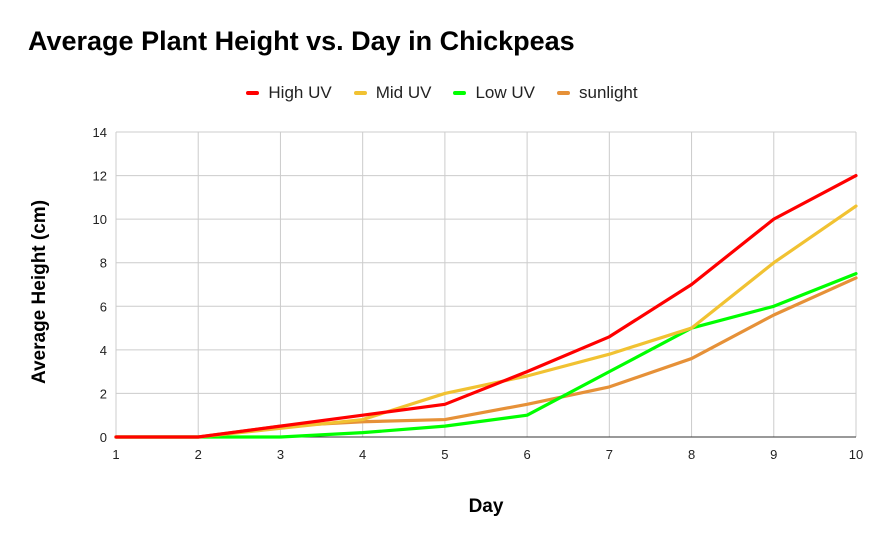  Describe the element at coordinates (691, 454) in the screenshot. I see `x-tick-label: 8` at that location.